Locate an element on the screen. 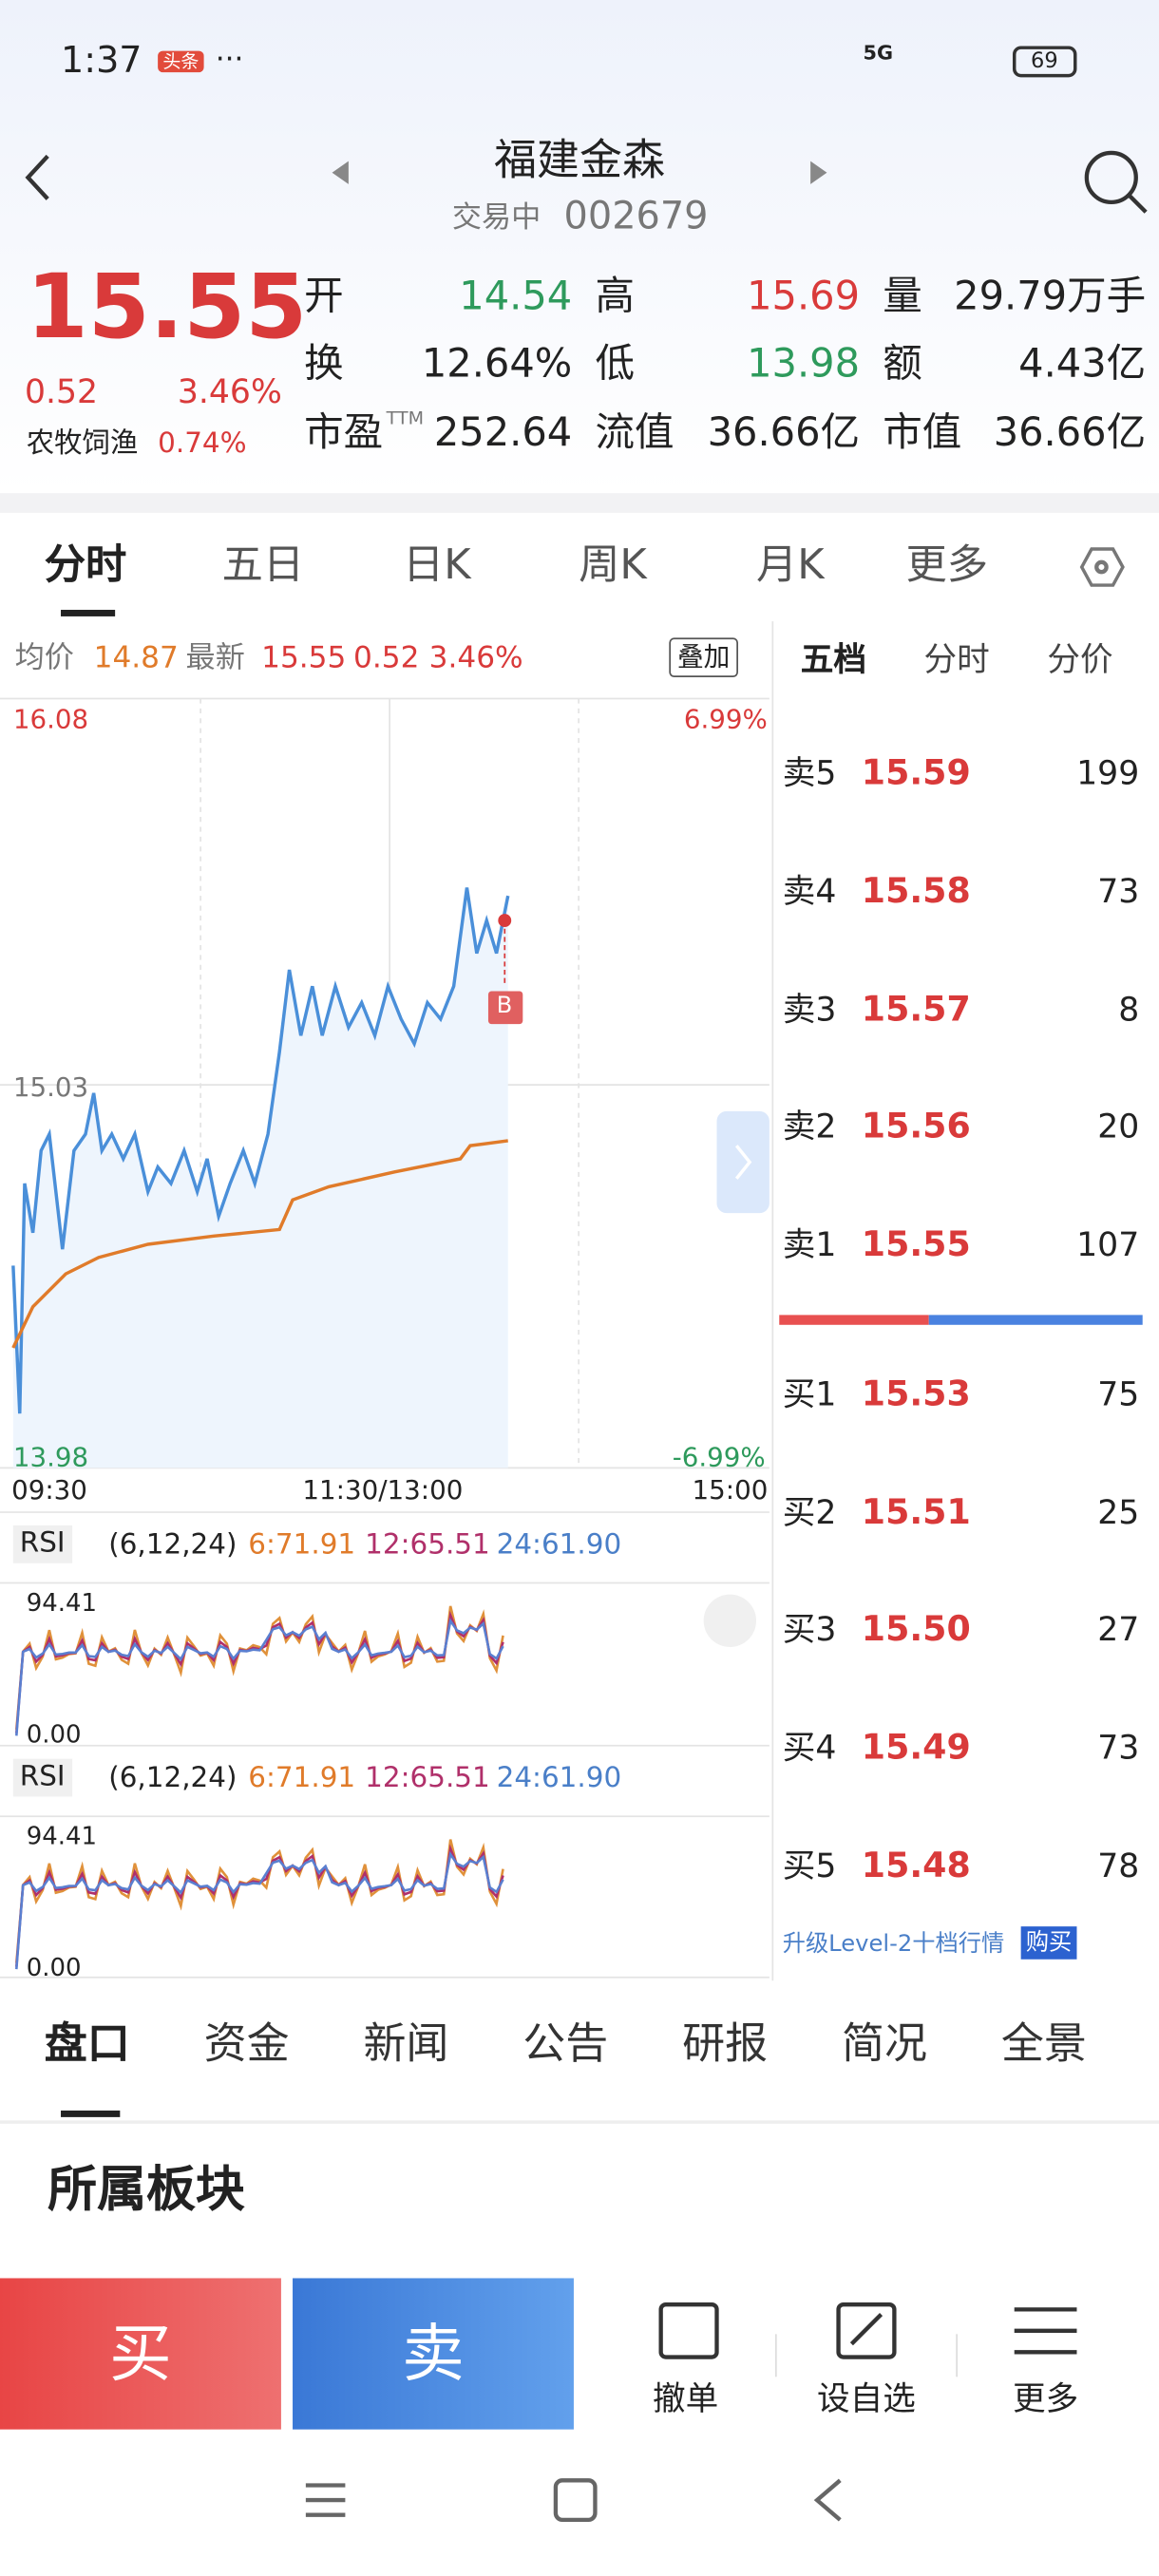  bottom-tab: 资金 is located at coordinates (246, 2045).